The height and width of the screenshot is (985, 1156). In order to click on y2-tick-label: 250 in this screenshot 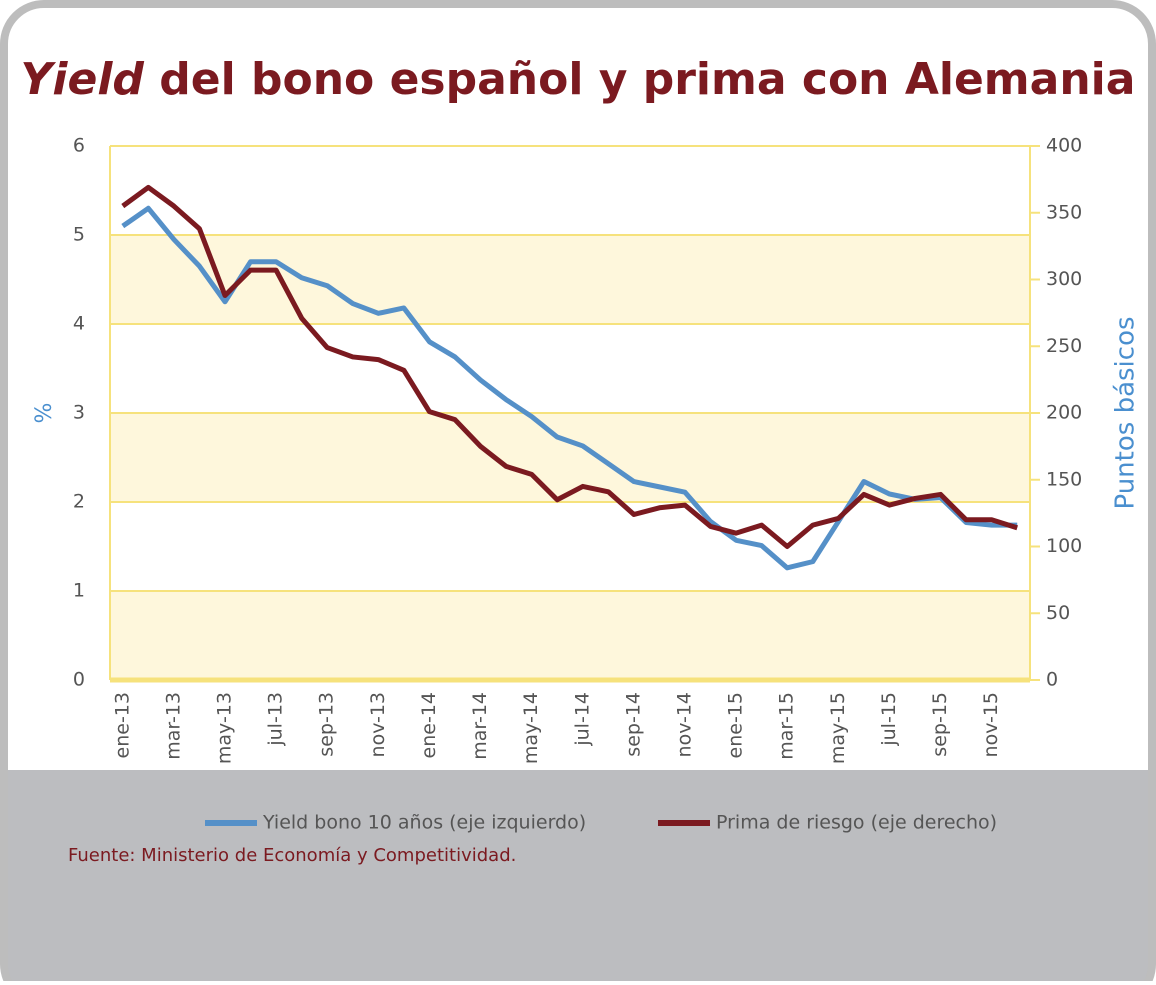, I will do `click(1064, 346)`.